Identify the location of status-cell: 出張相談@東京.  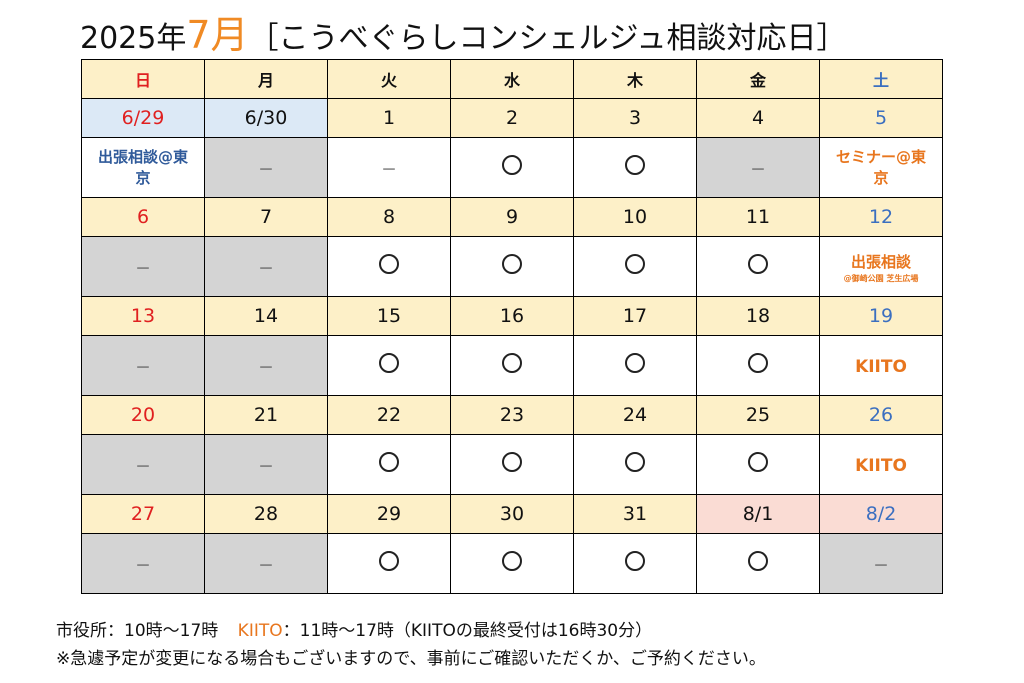
(143, 167).